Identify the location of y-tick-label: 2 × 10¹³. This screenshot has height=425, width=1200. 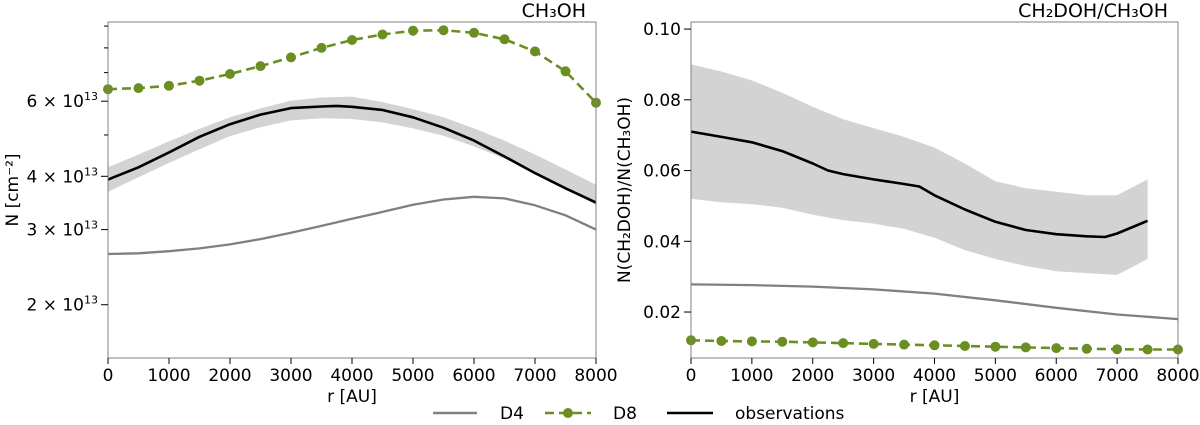
(63, 305).